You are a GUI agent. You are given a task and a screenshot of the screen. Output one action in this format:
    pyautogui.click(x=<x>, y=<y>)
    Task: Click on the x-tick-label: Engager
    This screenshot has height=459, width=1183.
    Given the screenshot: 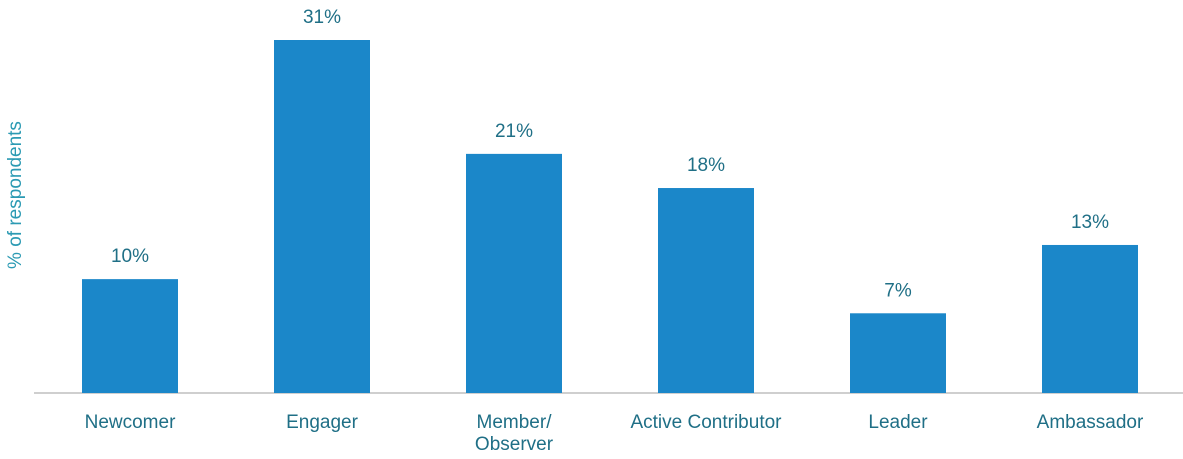 What is the action you would take?
    pyautogui.click(x=322, y=422)
    